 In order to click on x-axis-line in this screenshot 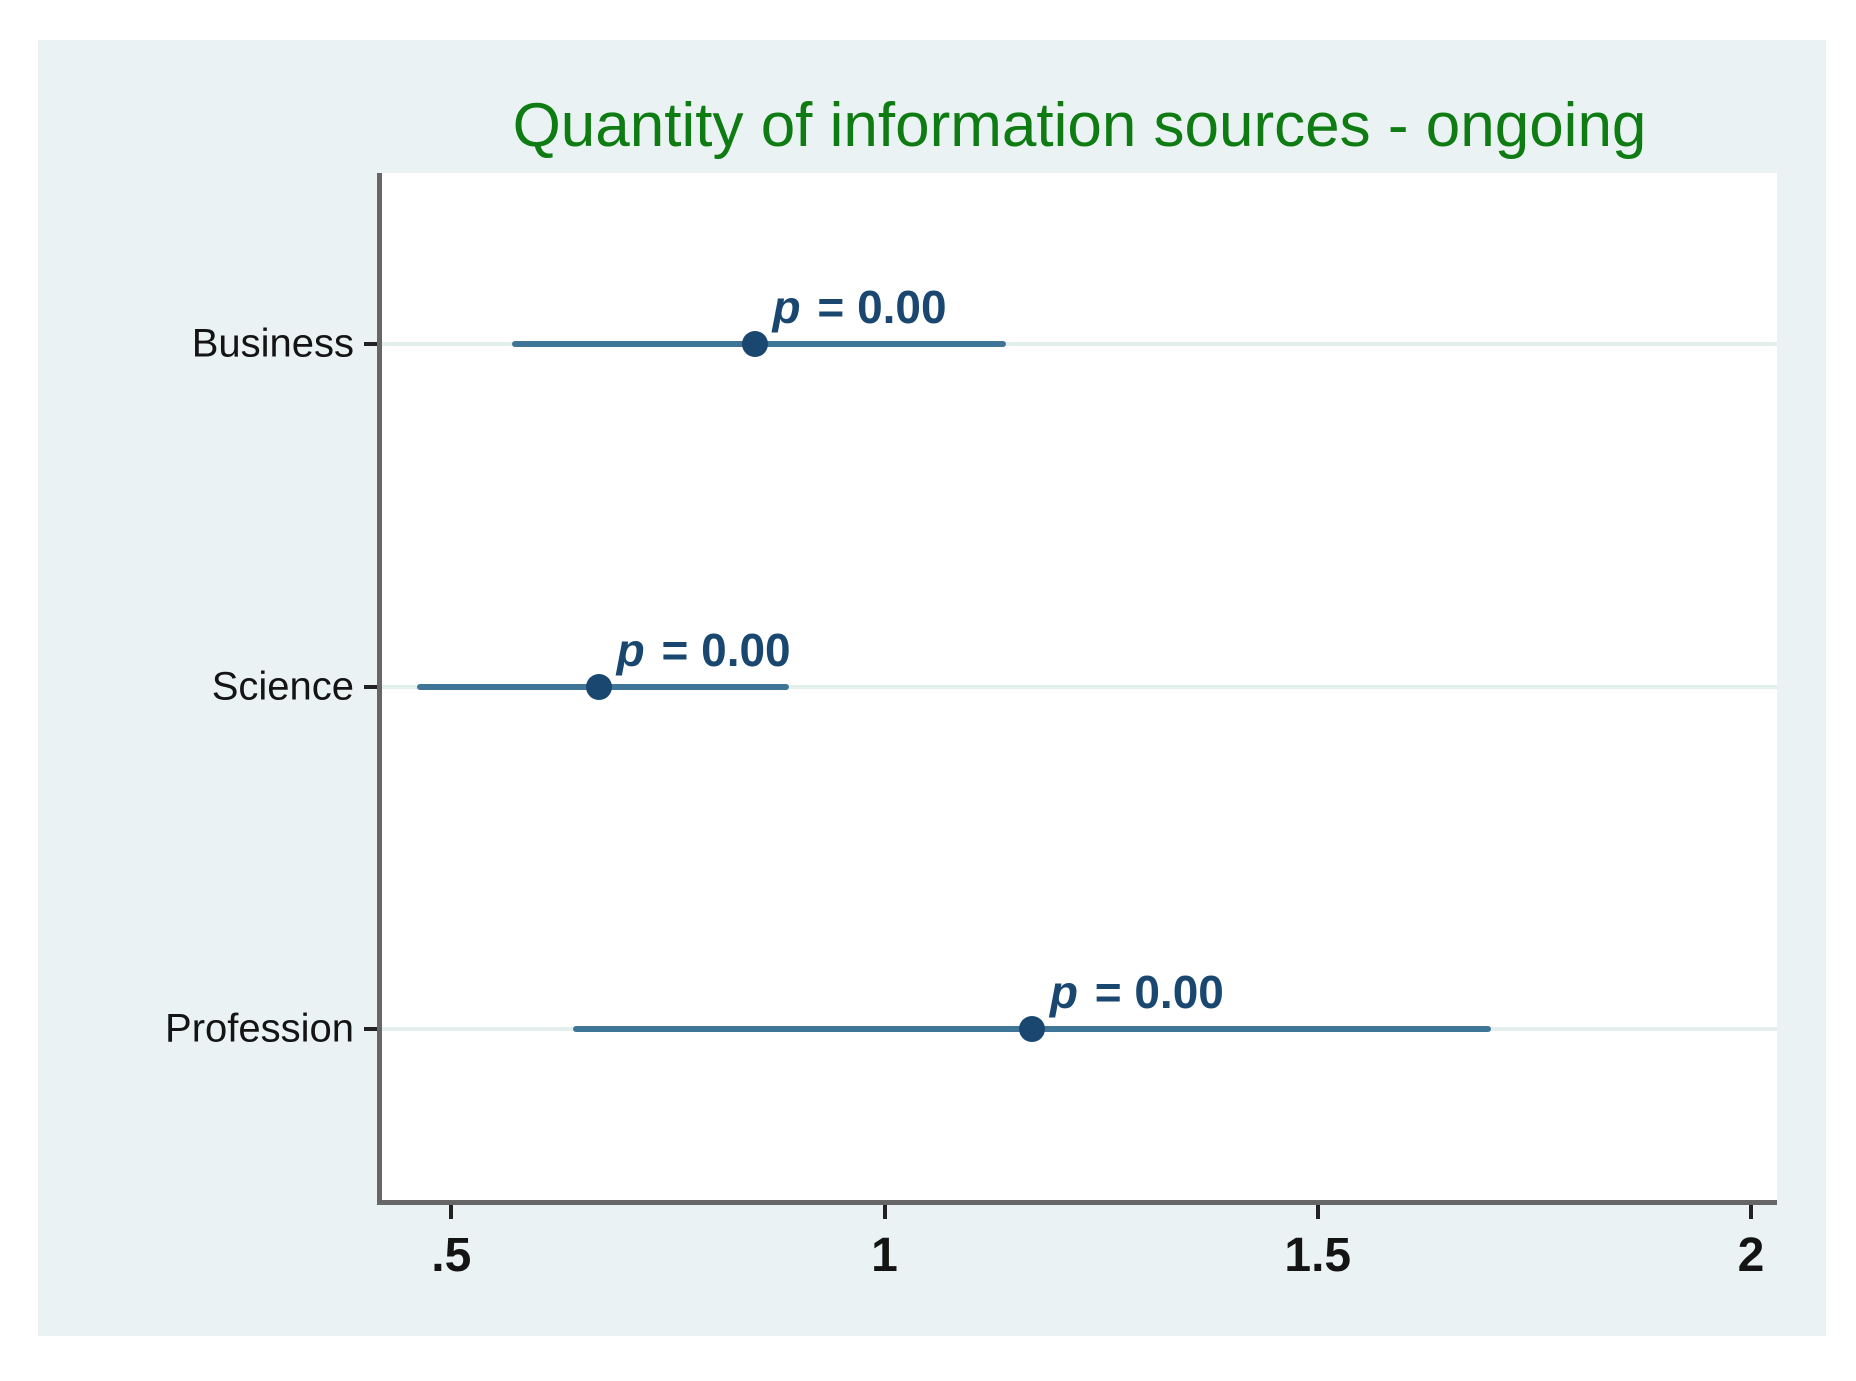, I will do `click(1077, 1202)`.